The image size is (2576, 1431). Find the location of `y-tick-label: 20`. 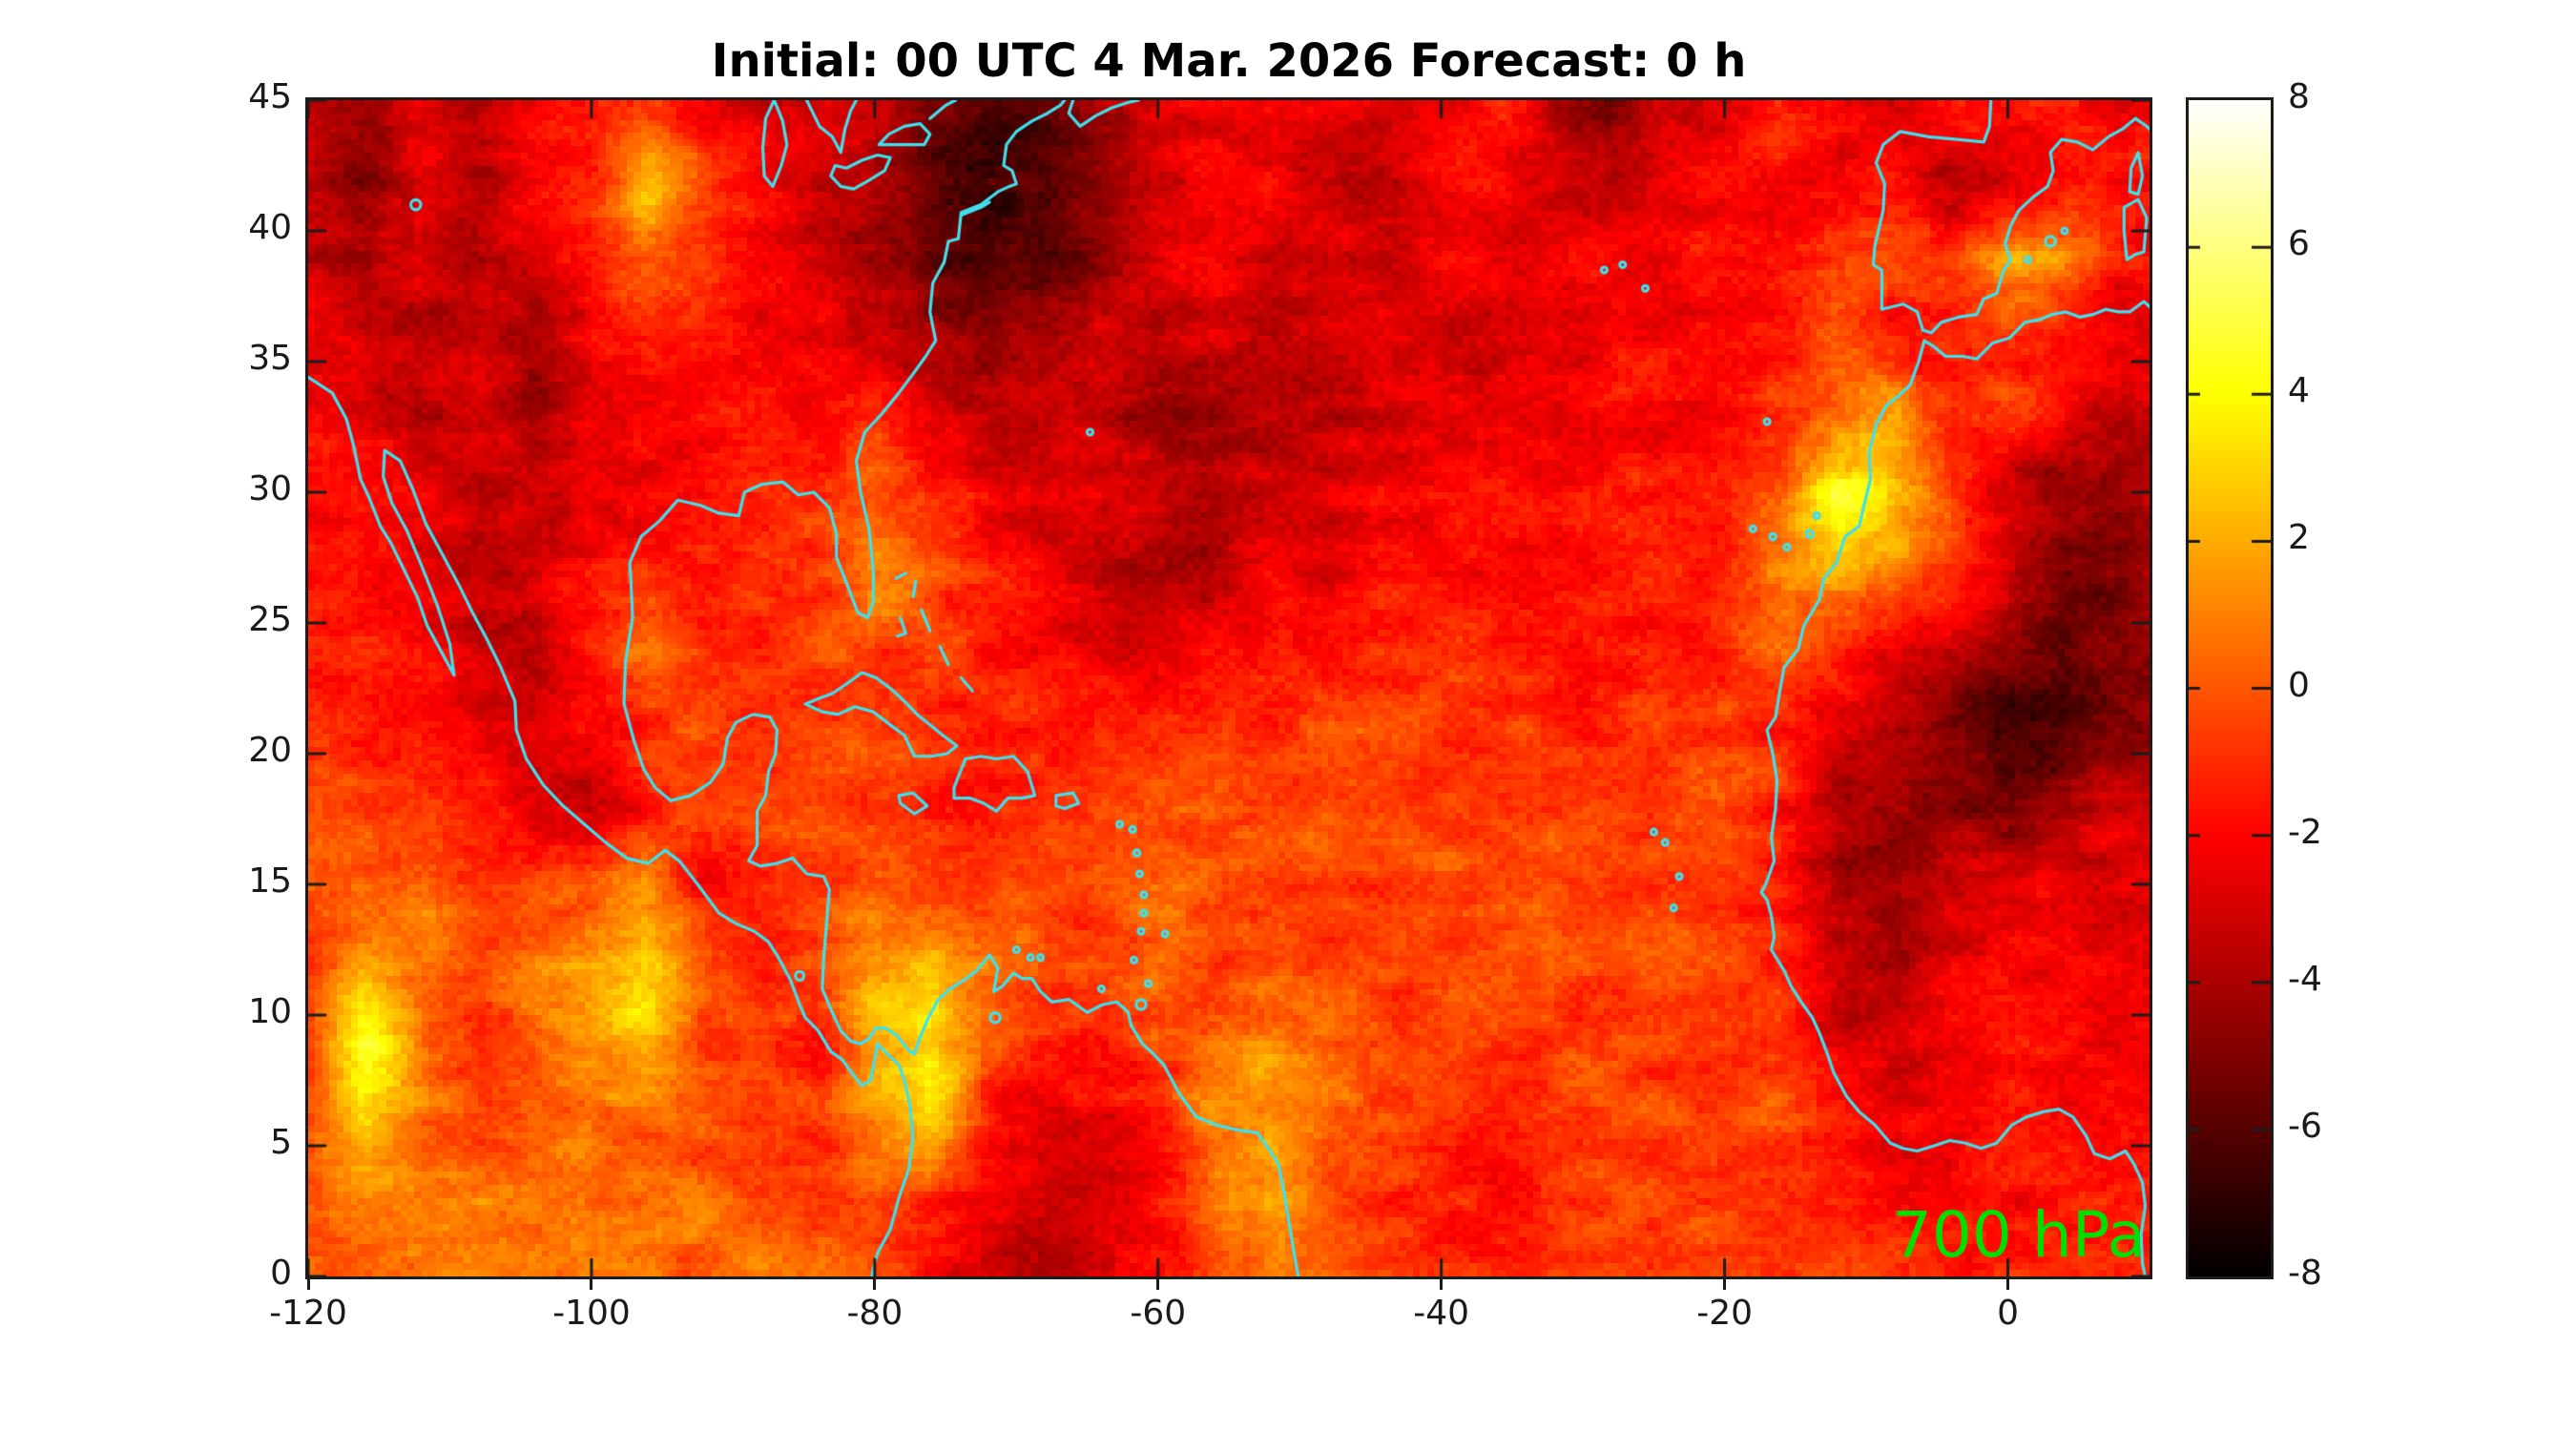

y-tick-label: 20 is located at coordinates (270, 750).